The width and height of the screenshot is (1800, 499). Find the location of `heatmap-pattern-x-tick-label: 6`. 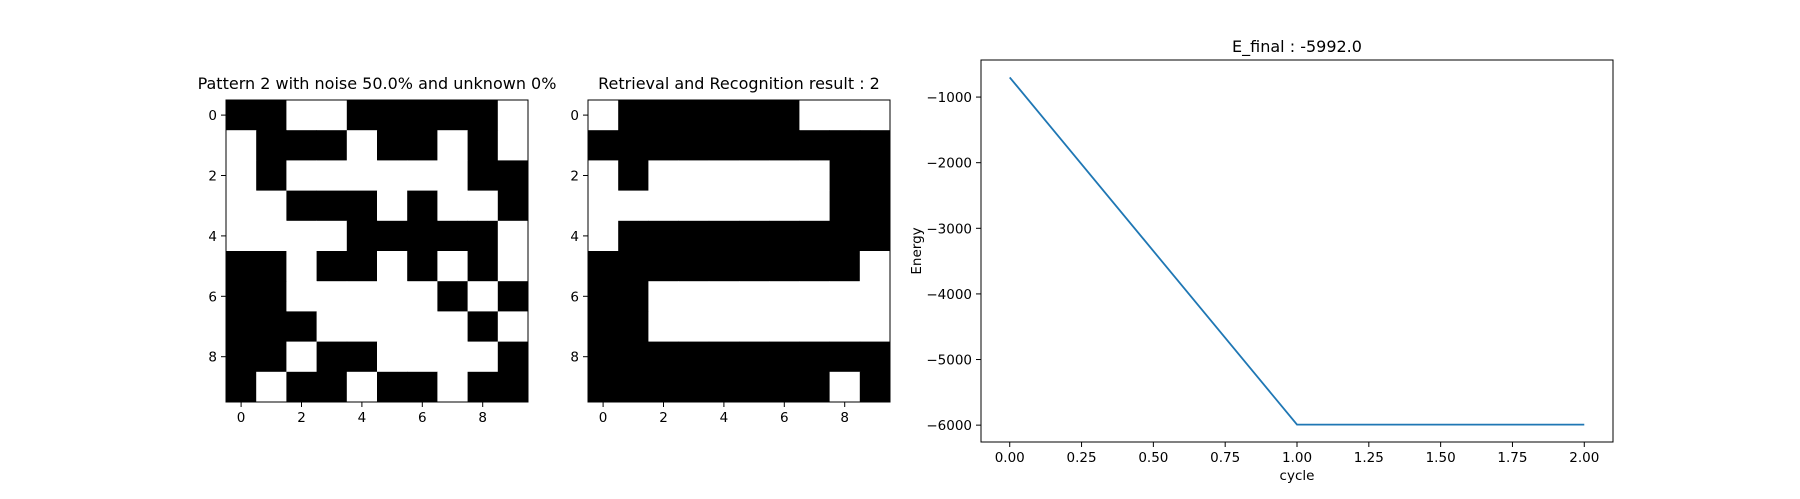

heatmap-pattern-x-tick-label: 6 is located at coordinates (422, 418).